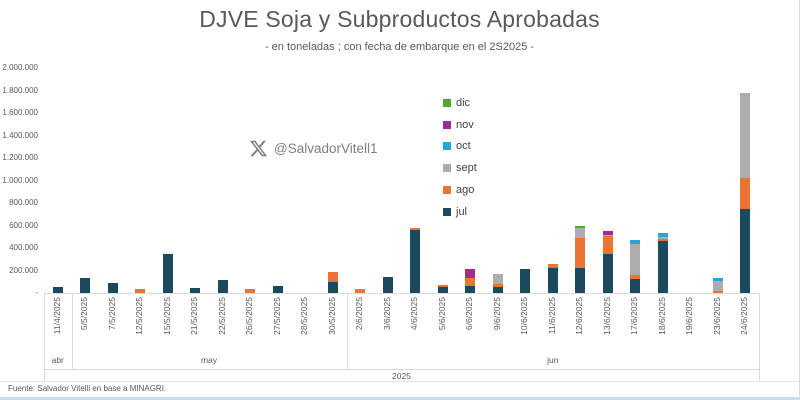  I want to click on y-axis-tick-label: 2.000.000, so click(20, 67).